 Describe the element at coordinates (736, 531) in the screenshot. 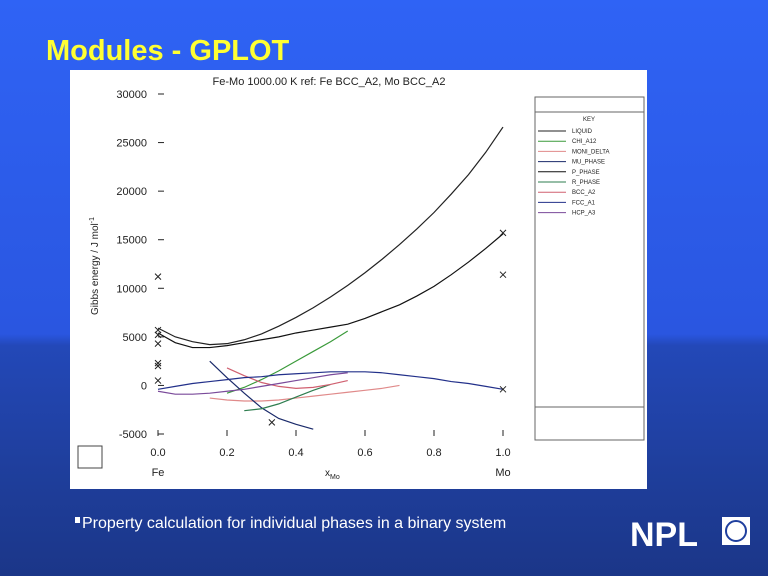

I see `npl-emblem-ring` at that location.